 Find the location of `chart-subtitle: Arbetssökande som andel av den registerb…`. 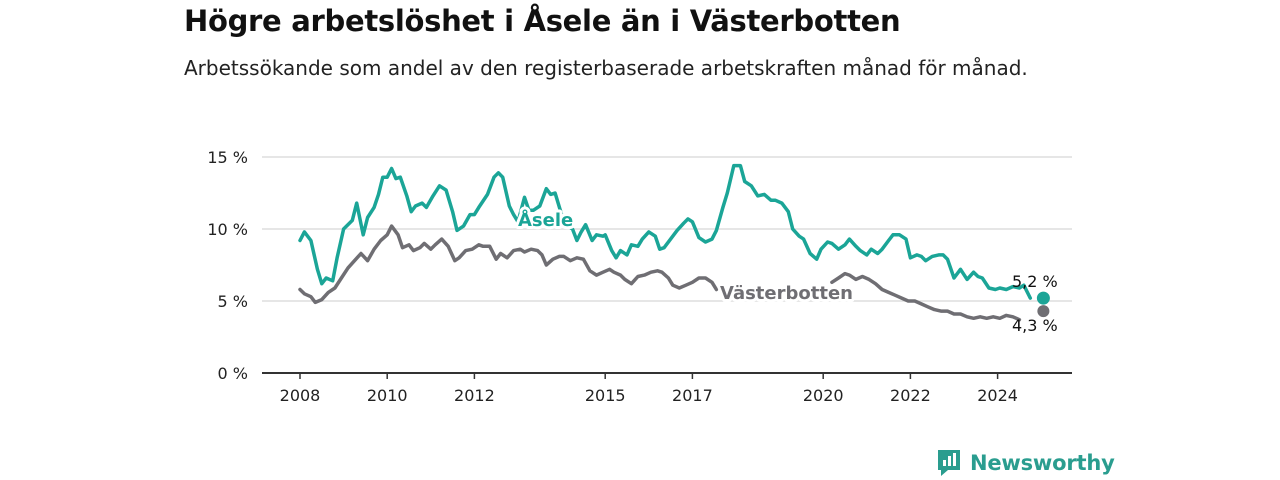

chart-subtitle: Arbetssökande som andel av den registerb… is located at coordinates (606, 68).